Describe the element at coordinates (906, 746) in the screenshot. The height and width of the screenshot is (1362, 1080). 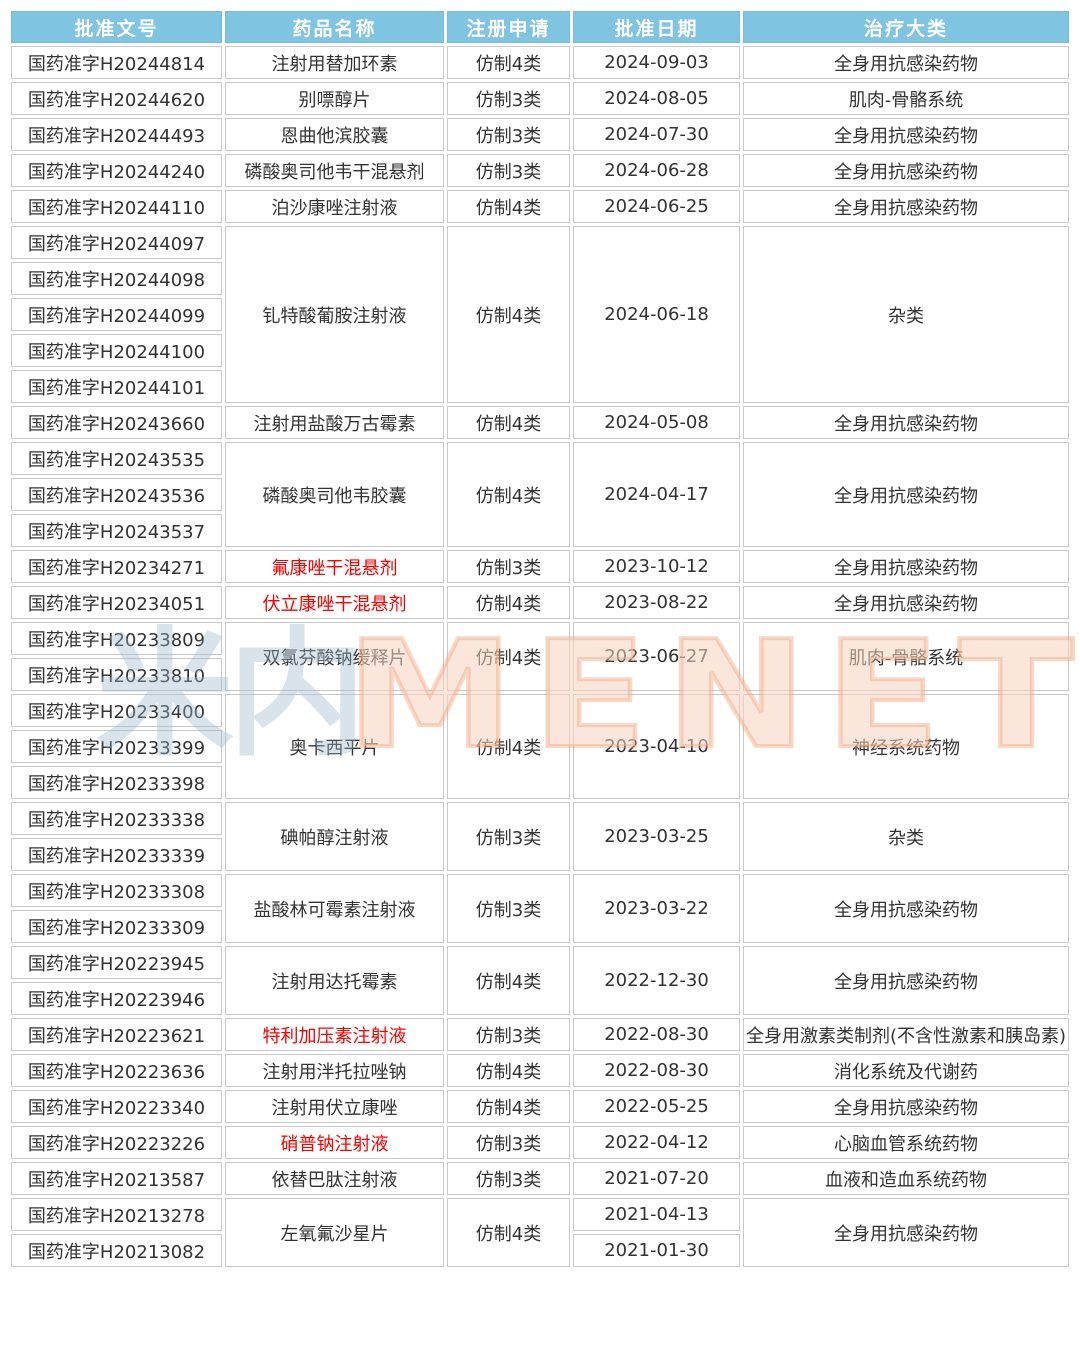
I see `cell-category: 神经系统药物` at that location.